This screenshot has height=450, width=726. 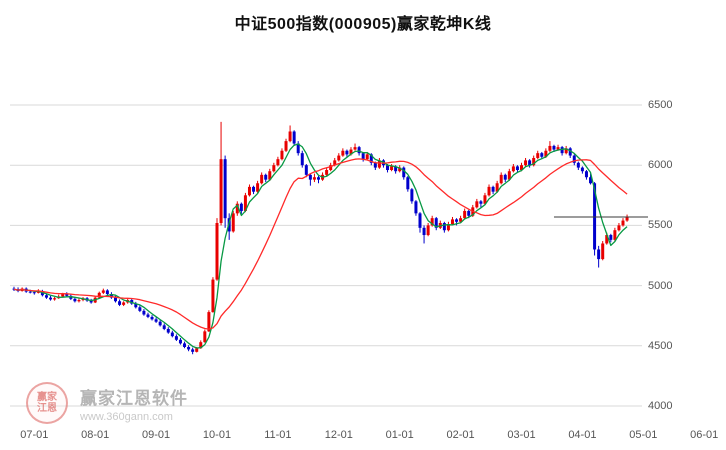 I want to click on watermark: 赢家 江恩 赢家江恩软件 www.360gann.com, so click(x=107, y=403).